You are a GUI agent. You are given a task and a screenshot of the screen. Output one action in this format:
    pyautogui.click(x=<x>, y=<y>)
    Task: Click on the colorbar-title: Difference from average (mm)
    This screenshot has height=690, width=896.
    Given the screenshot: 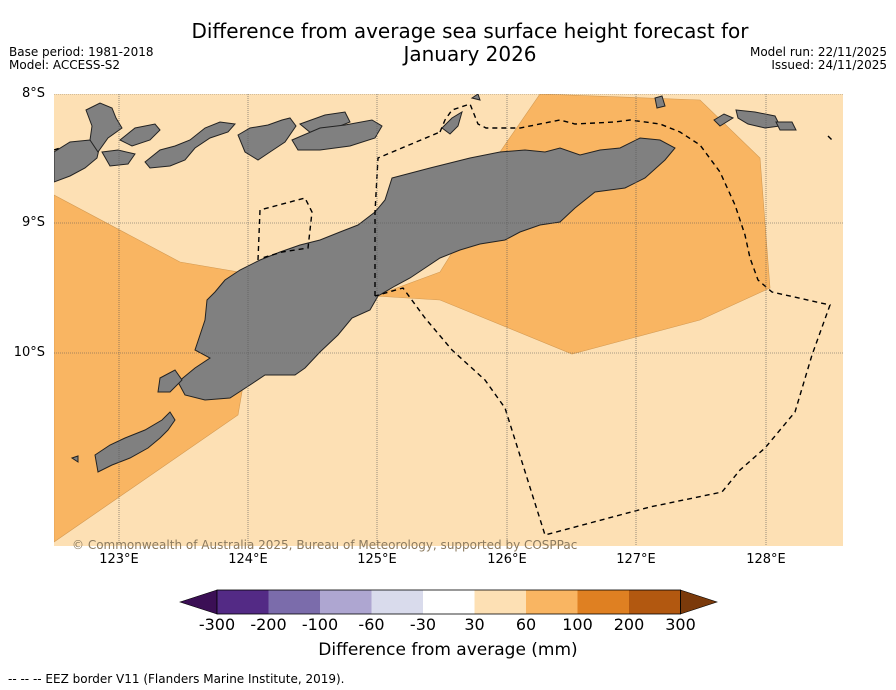 What is the action you would take?
    pyautogui.click(x=448, y=650)
    